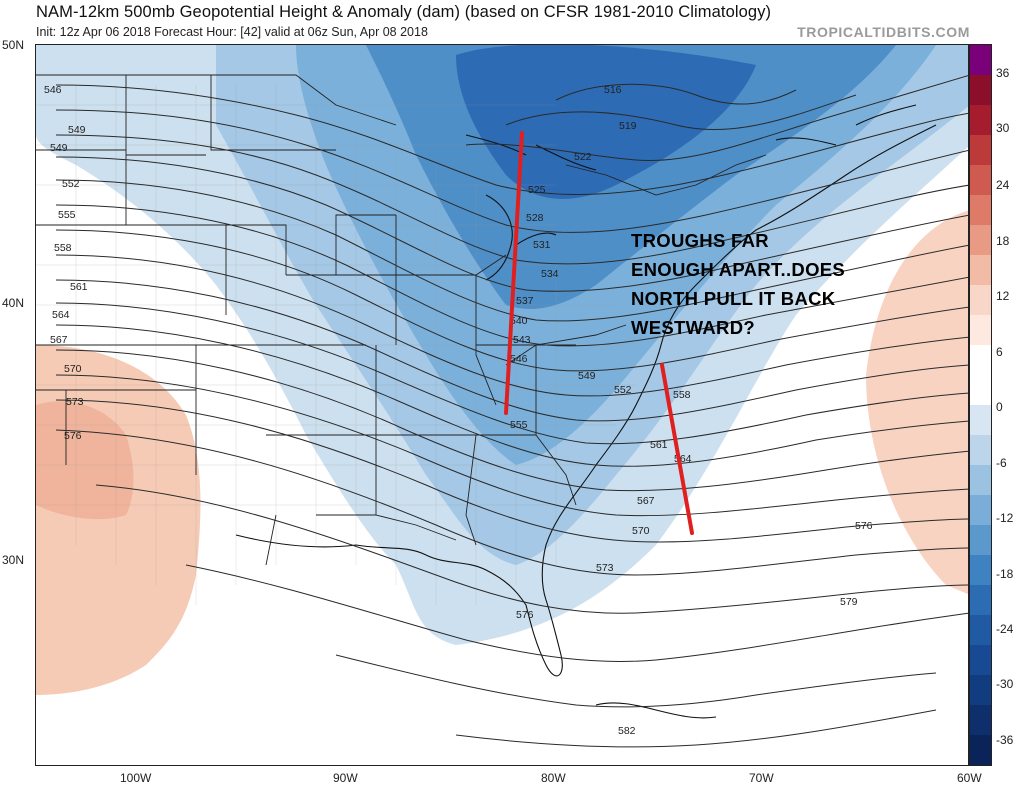 The width and height of the screenshot is (1024, 786). Describe the element at coordinates (136, 778) in the screenshot. I see `lon-label-100w: 100W` at that location.